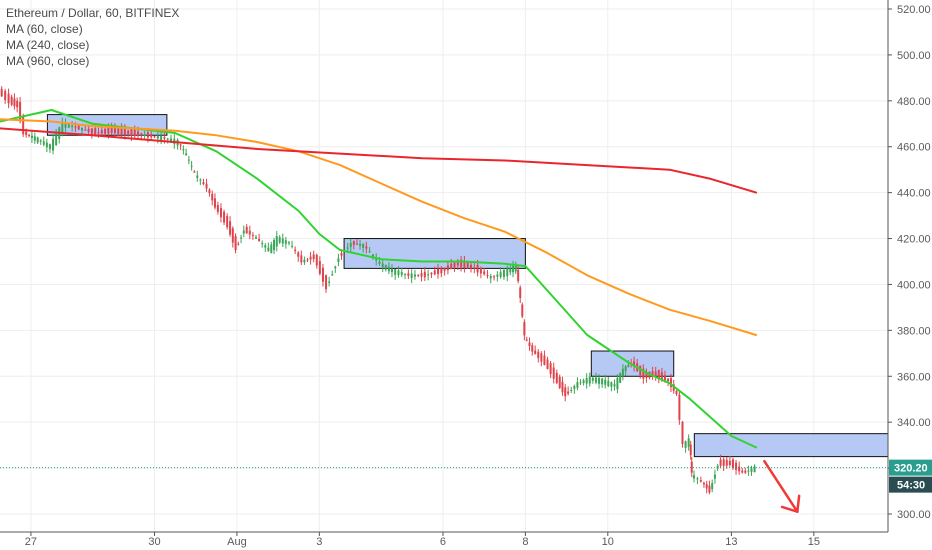  What do you see at coordinates (31, 542) in the screenshot?
I see `x-tick-label: 27` at bounding box center [31, 542].